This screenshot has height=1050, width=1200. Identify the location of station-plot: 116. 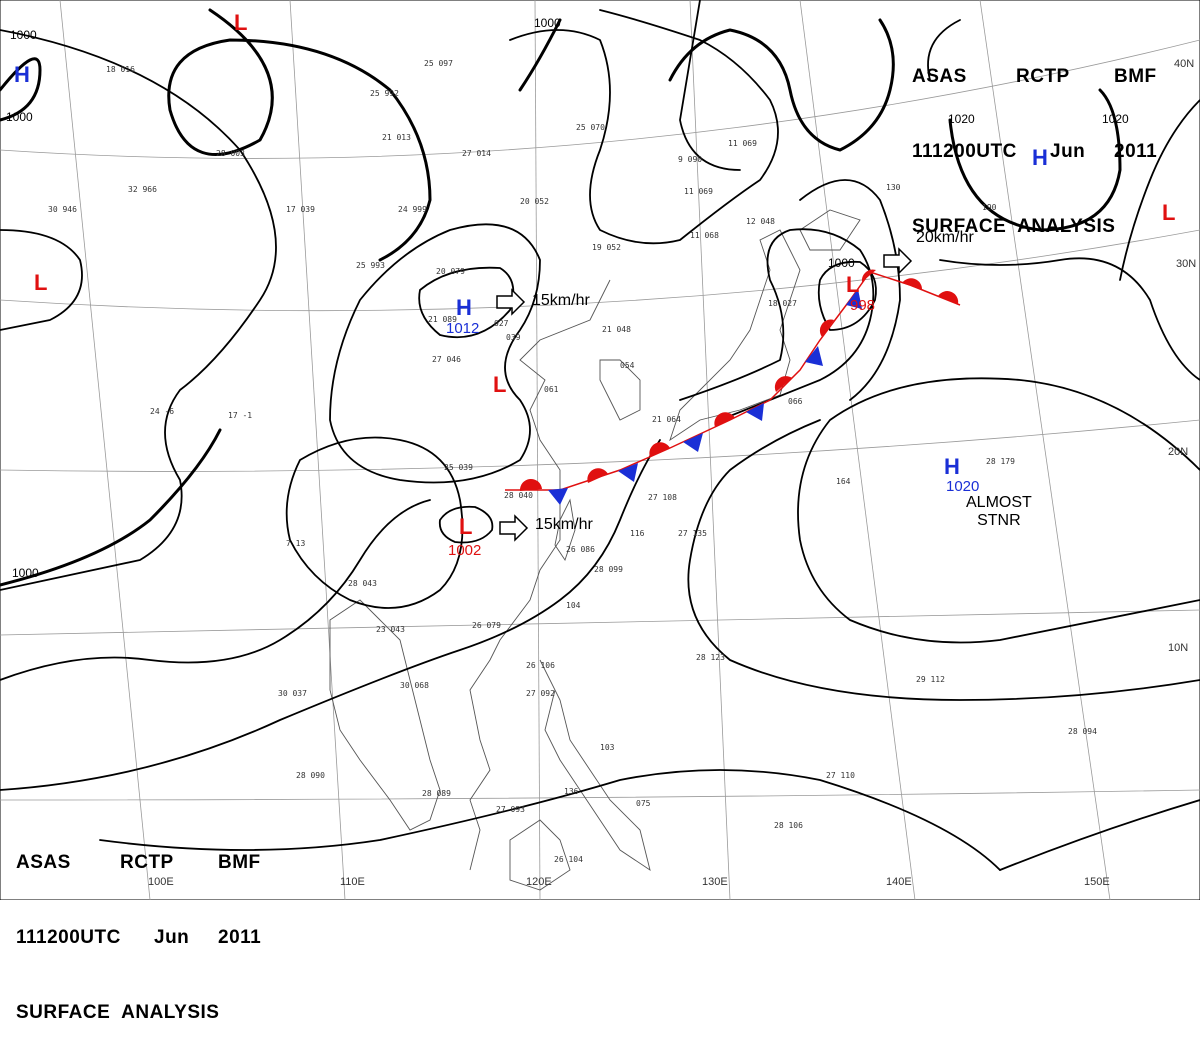
(637, 533).